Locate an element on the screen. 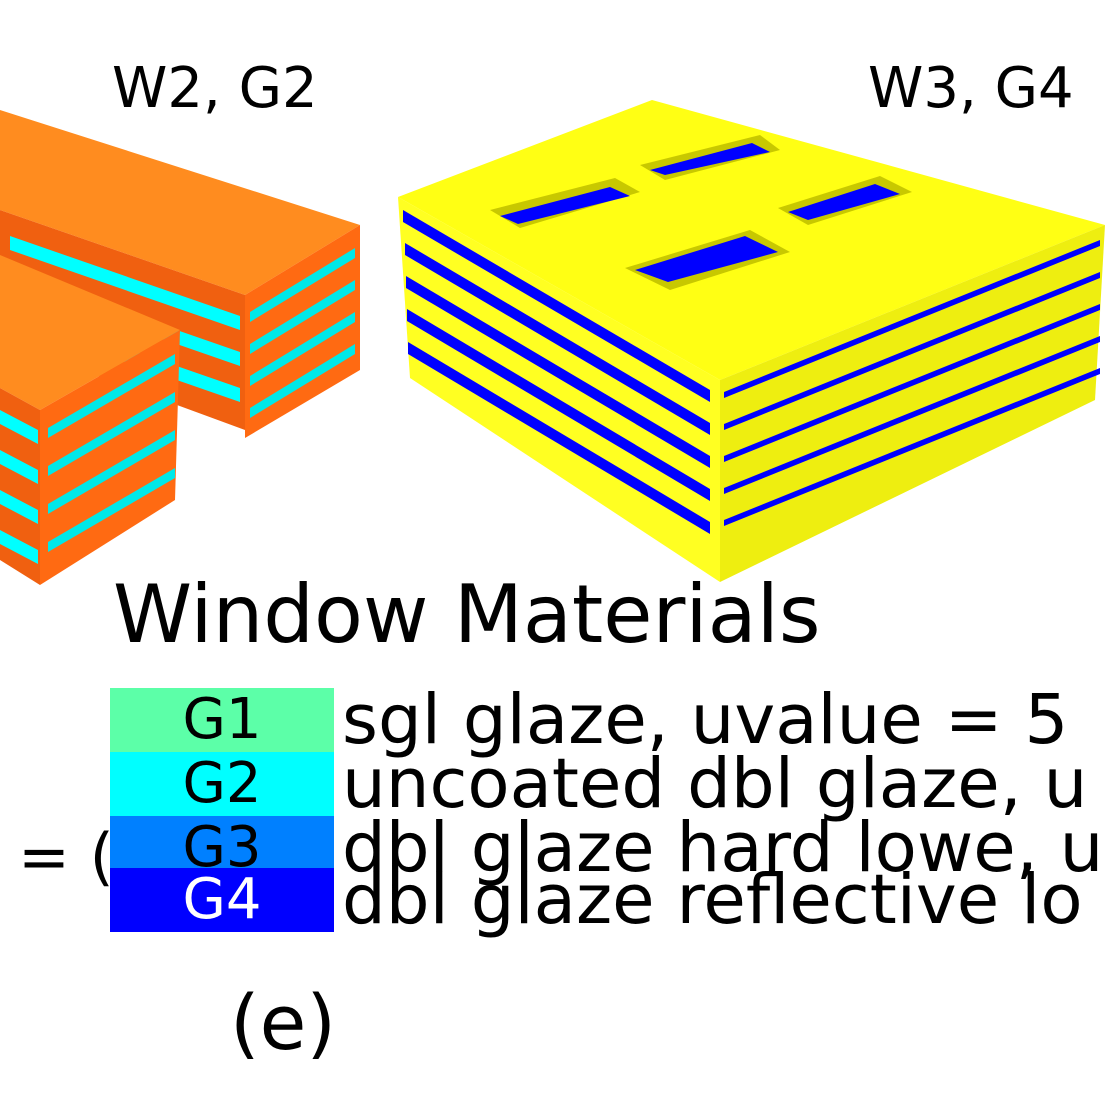 This screenshot has height=1120, width=1120. legend-swatch-g2: G2 is located at coordinates (222, 784).